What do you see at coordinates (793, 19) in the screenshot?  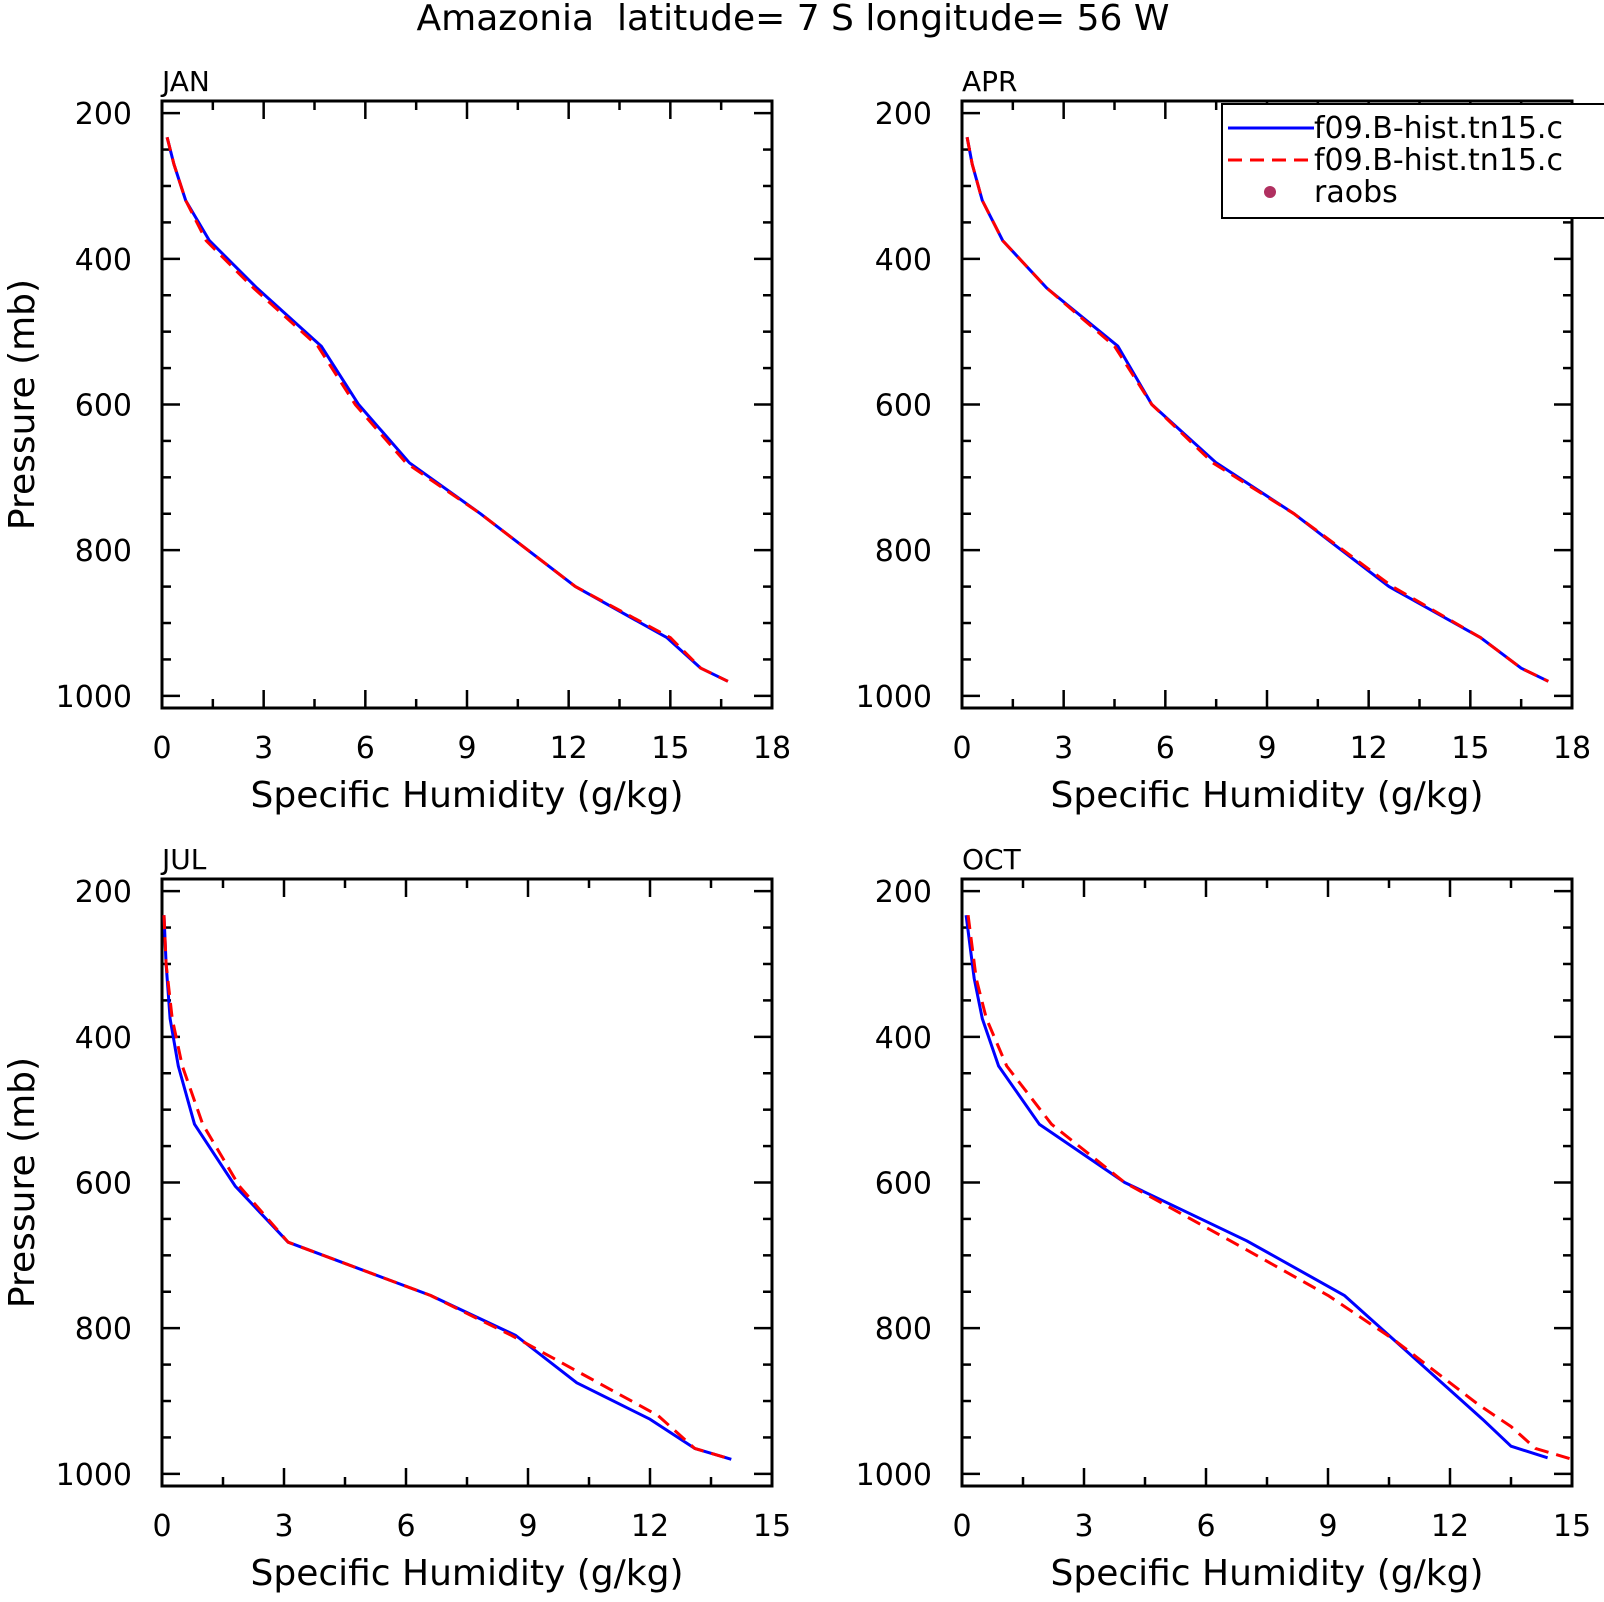 I see `chart-title: Amazonia latitude= 7 S longitude= 56 W` at bounding box center [793, 19].